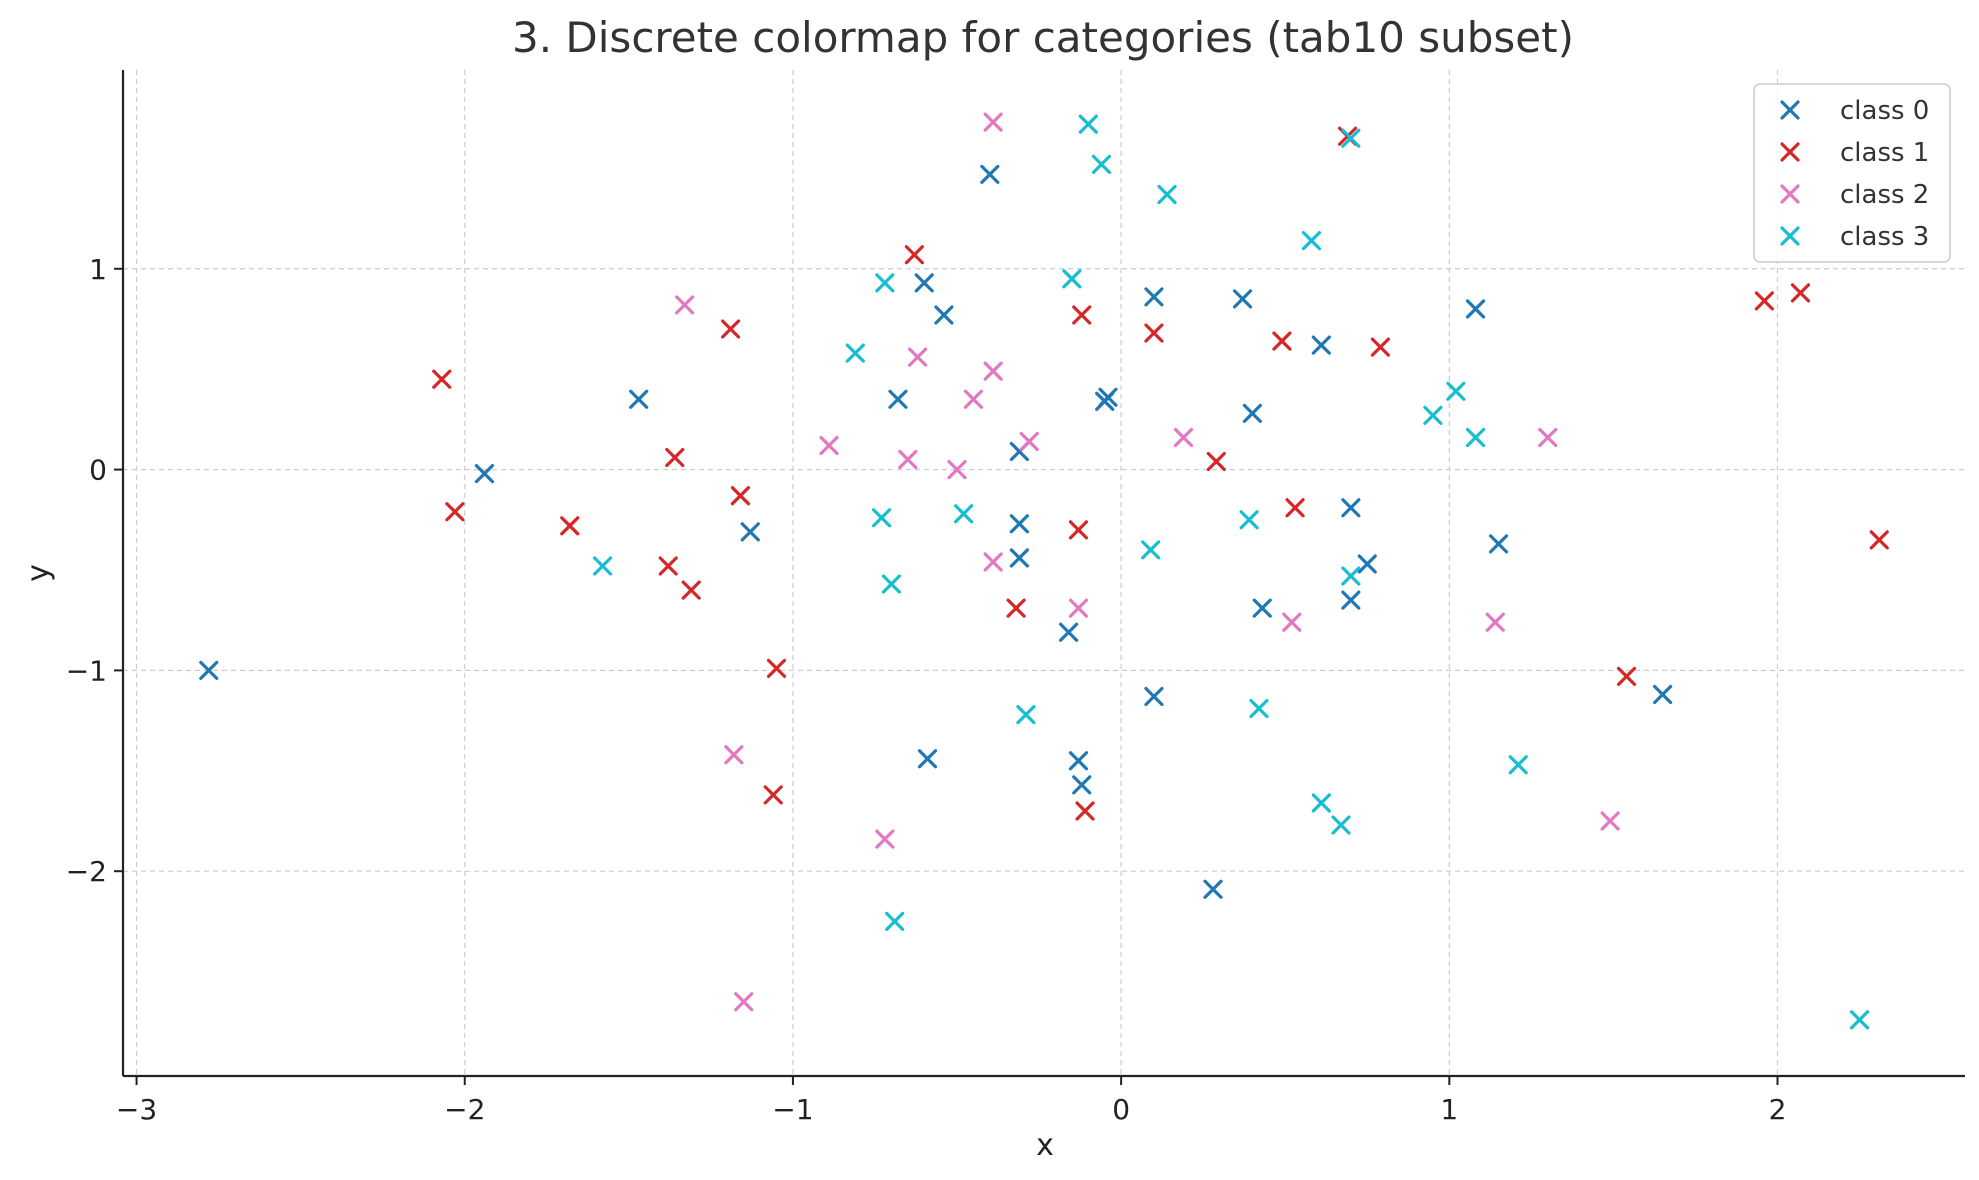  I want to click on x-tick-label: −3, so click(136, 1109).